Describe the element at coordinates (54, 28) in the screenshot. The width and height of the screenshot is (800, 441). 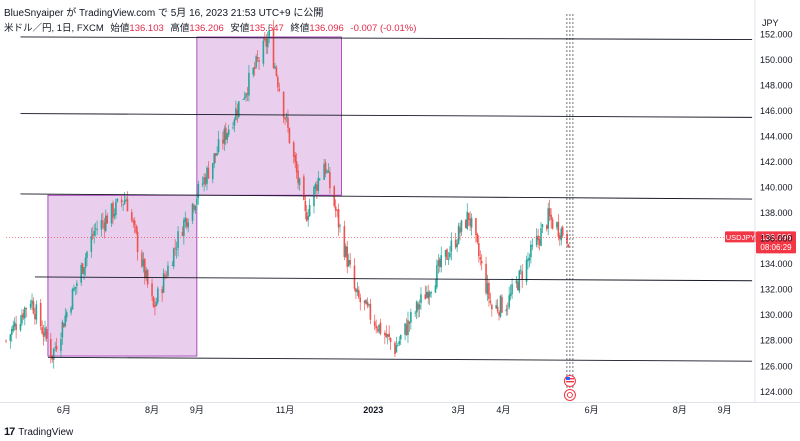
I see `symbol-name: 米ドル／円, 1日, FXCM` at that location.